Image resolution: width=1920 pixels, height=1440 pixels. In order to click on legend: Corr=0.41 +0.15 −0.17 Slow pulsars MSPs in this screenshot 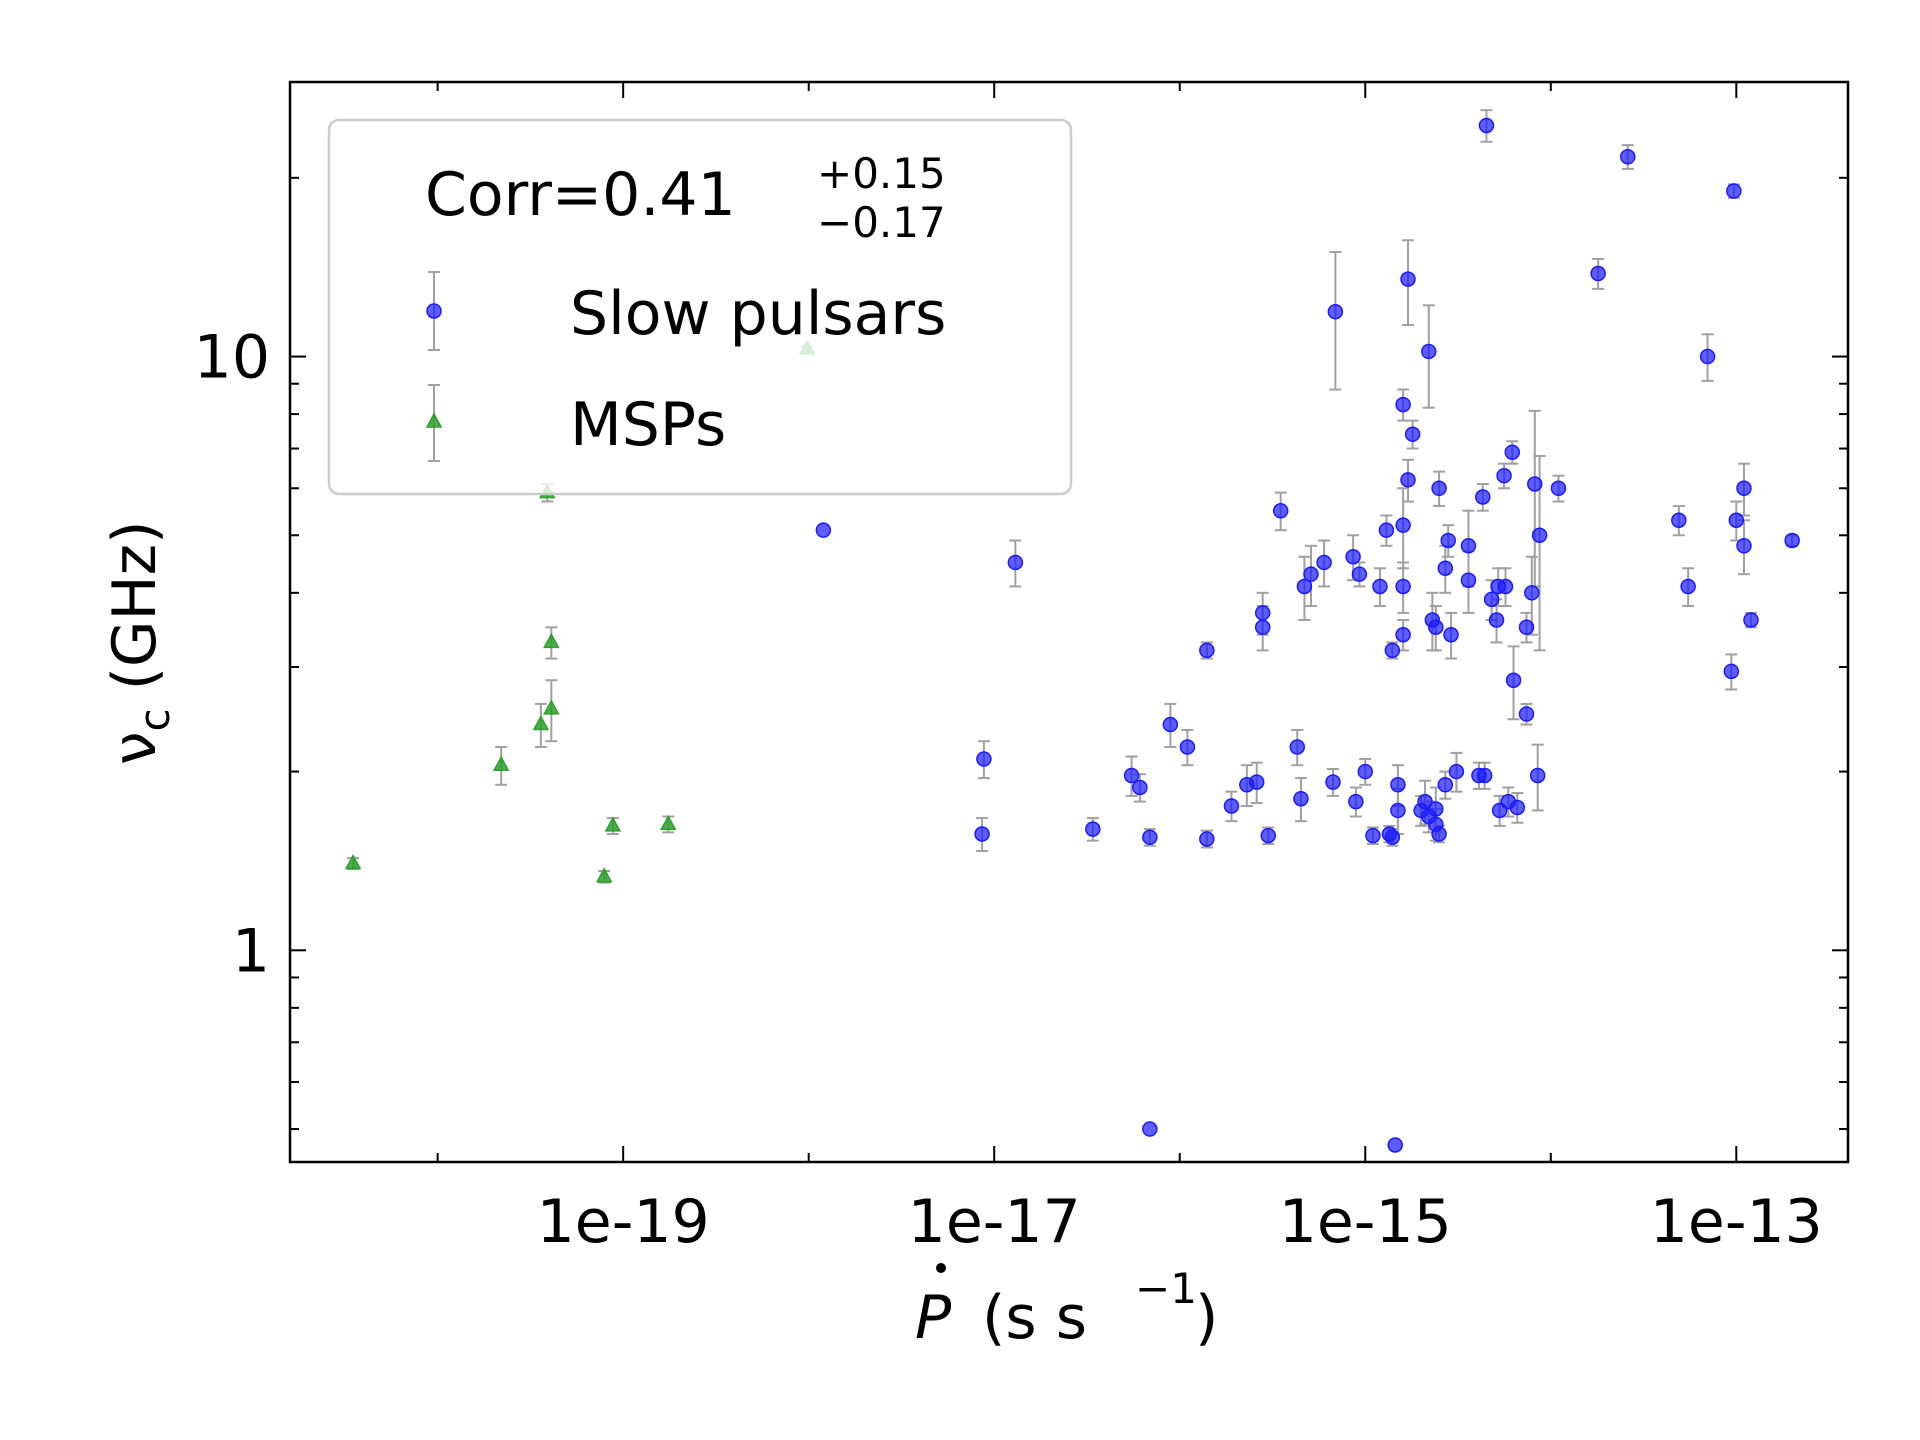, I will do `click(700, 307)`.